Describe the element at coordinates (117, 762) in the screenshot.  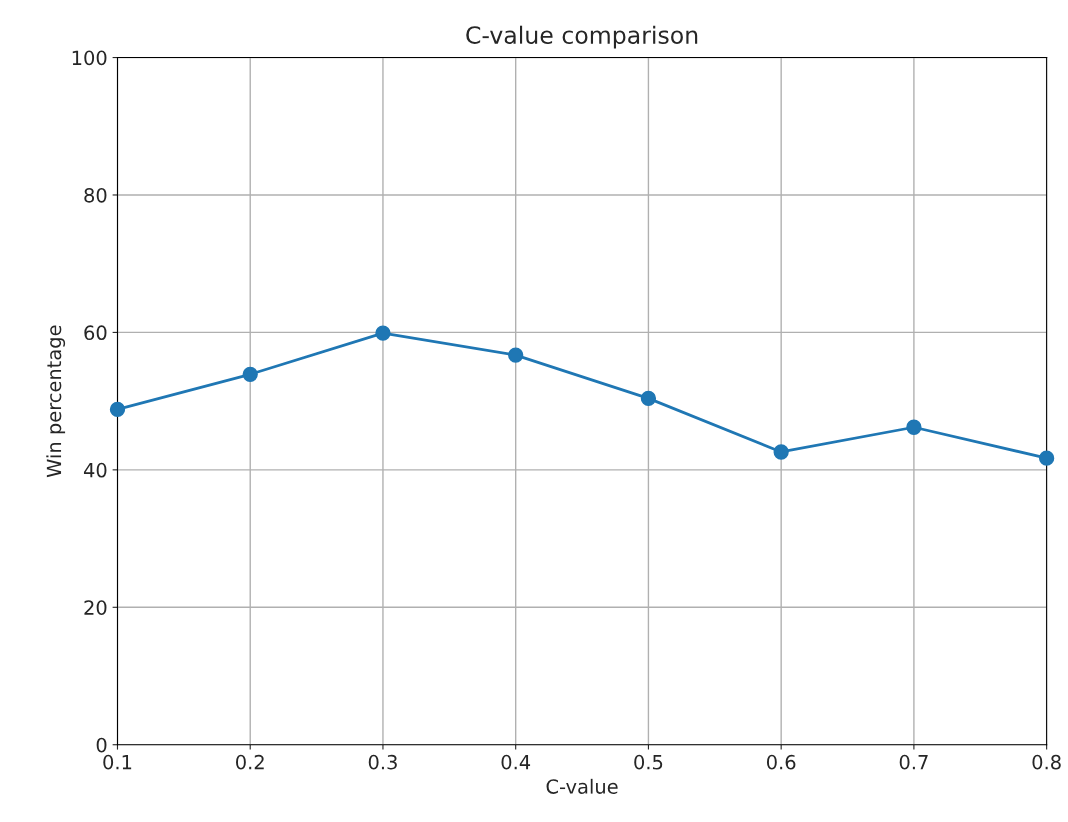
I see `x-tick-label: 0.1` at that location.